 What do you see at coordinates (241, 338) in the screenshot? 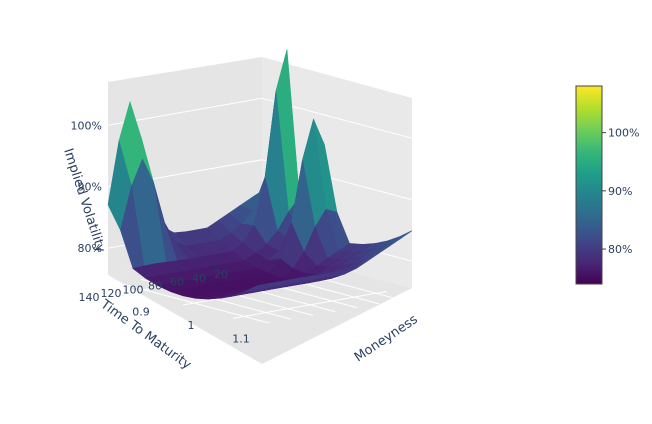
I see `x-tick-label: 1.1` at bounding box center [241, 338].